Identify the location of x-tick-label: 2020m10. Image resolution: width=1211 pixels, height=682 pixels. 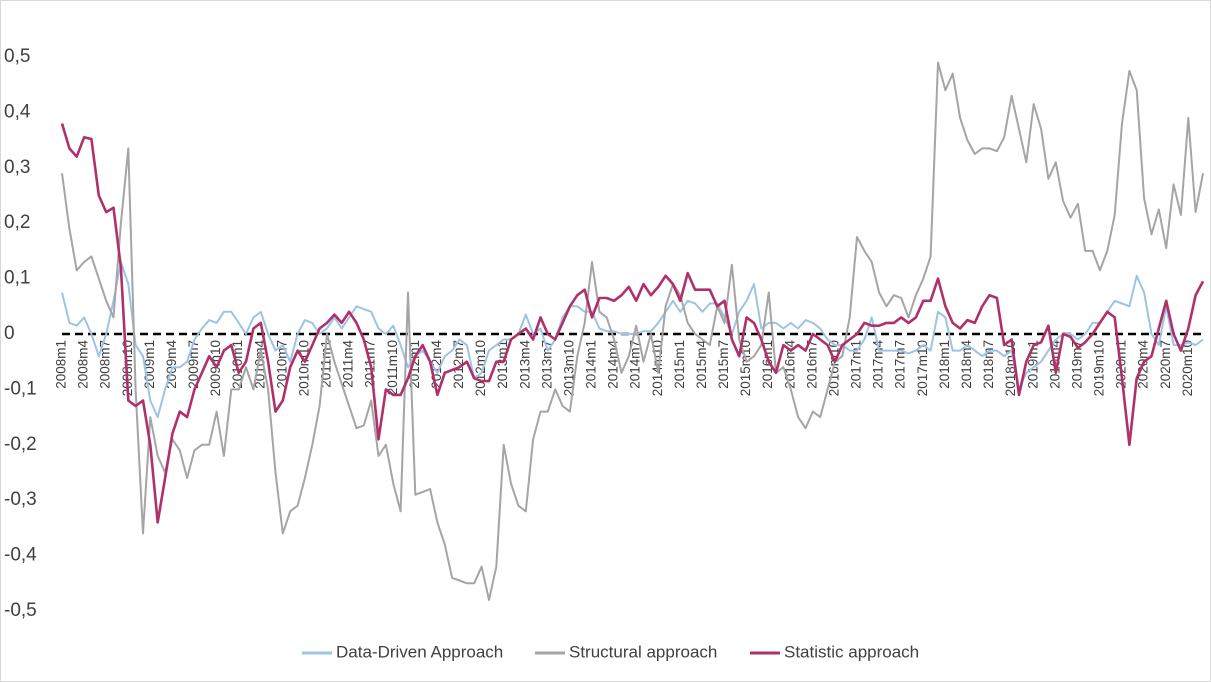
(1187, 368).